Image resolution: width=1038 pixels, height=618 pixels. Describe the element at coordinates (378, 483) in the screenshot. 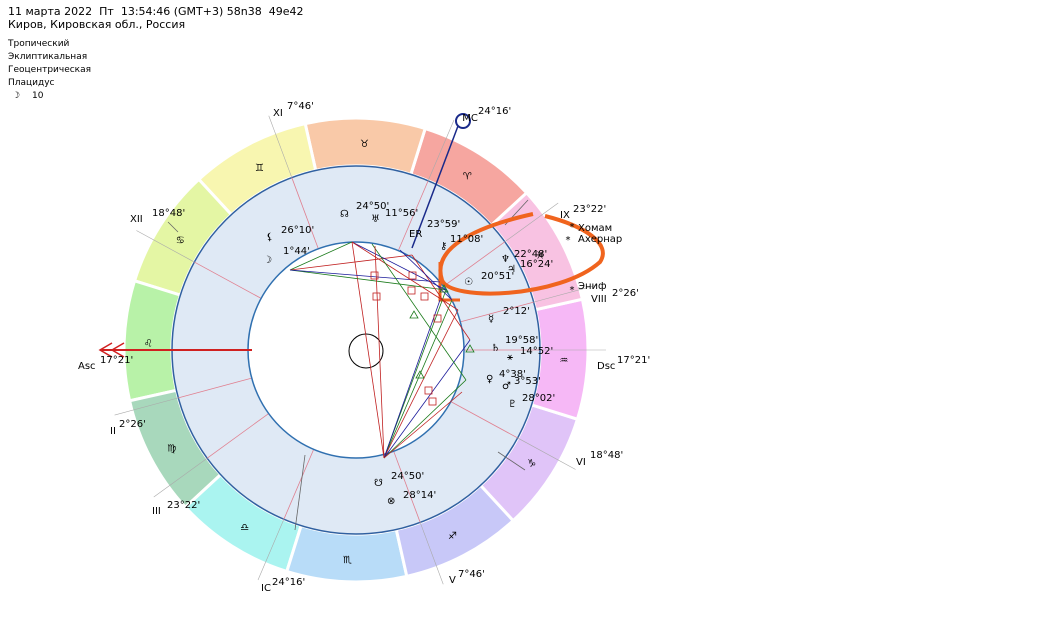

I see `planet-glyph: ☋` at that location.